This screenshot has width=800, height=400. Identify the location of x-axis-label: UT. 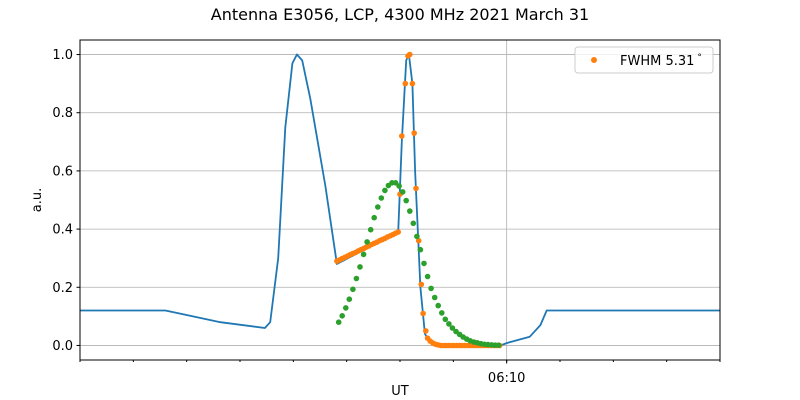
(400, 391).